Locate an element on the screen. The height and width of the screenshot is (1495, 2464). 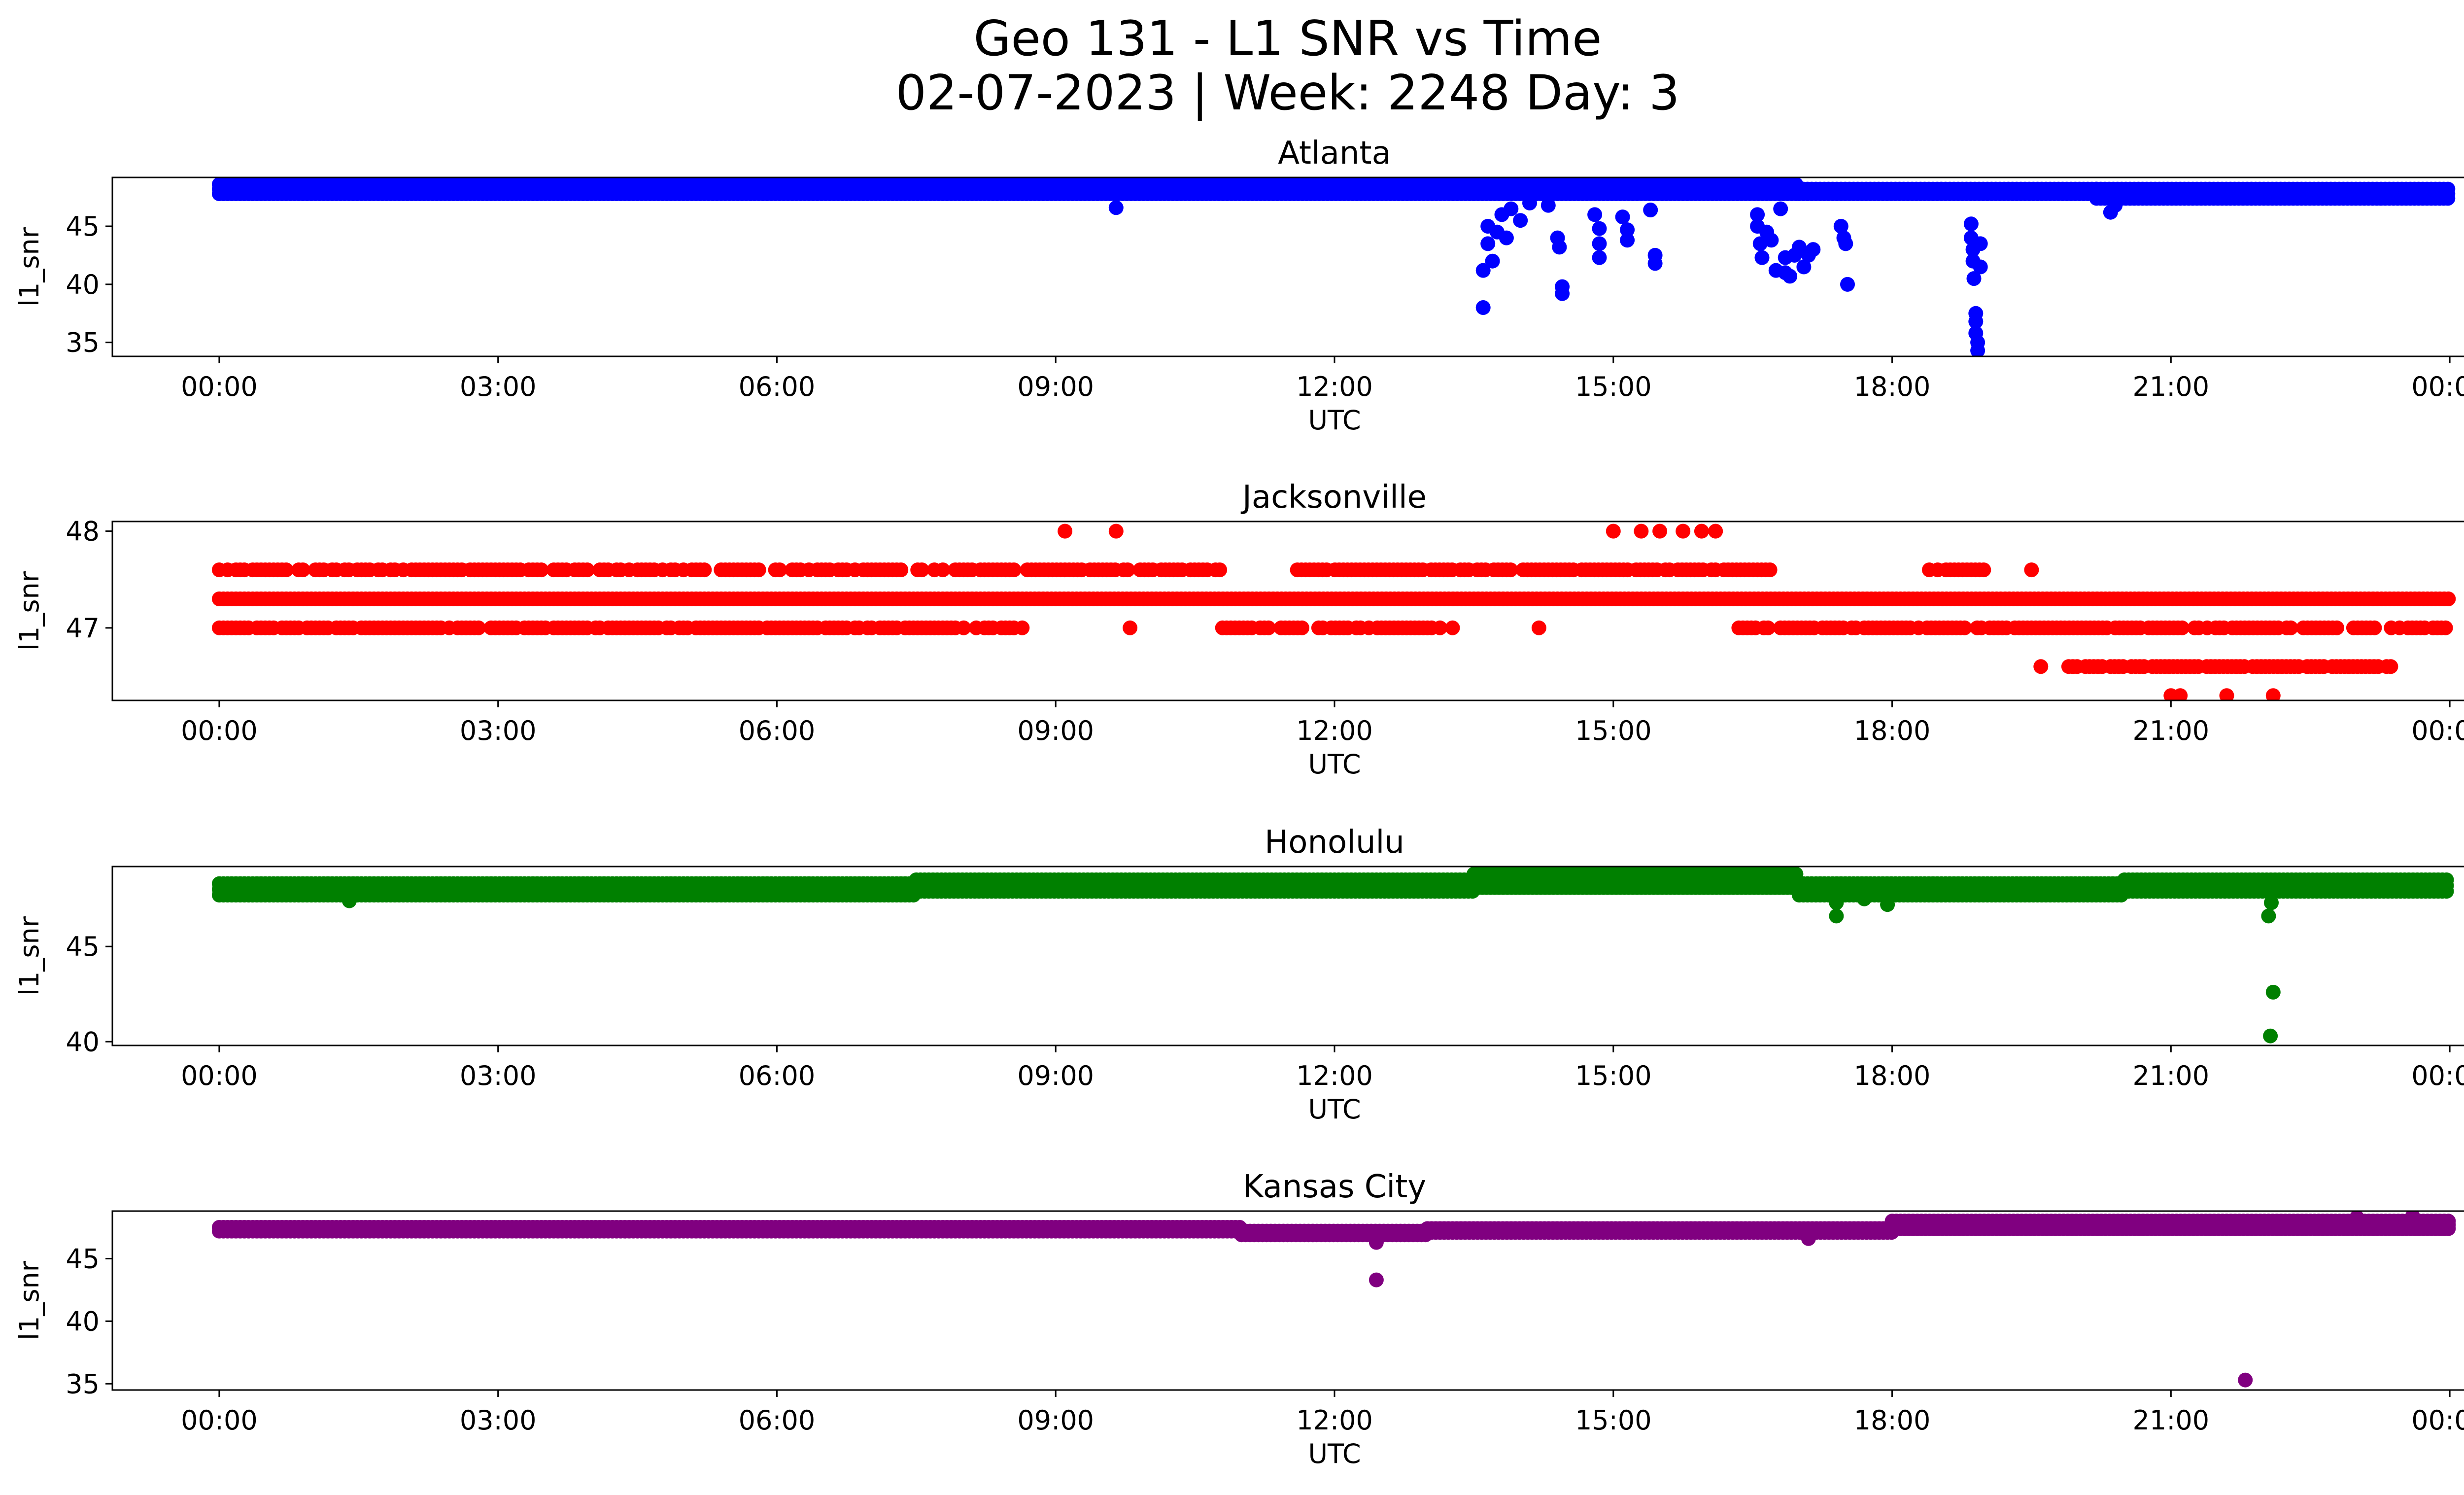
x-axis-label: UTC is located at coordinates (1334, 420).